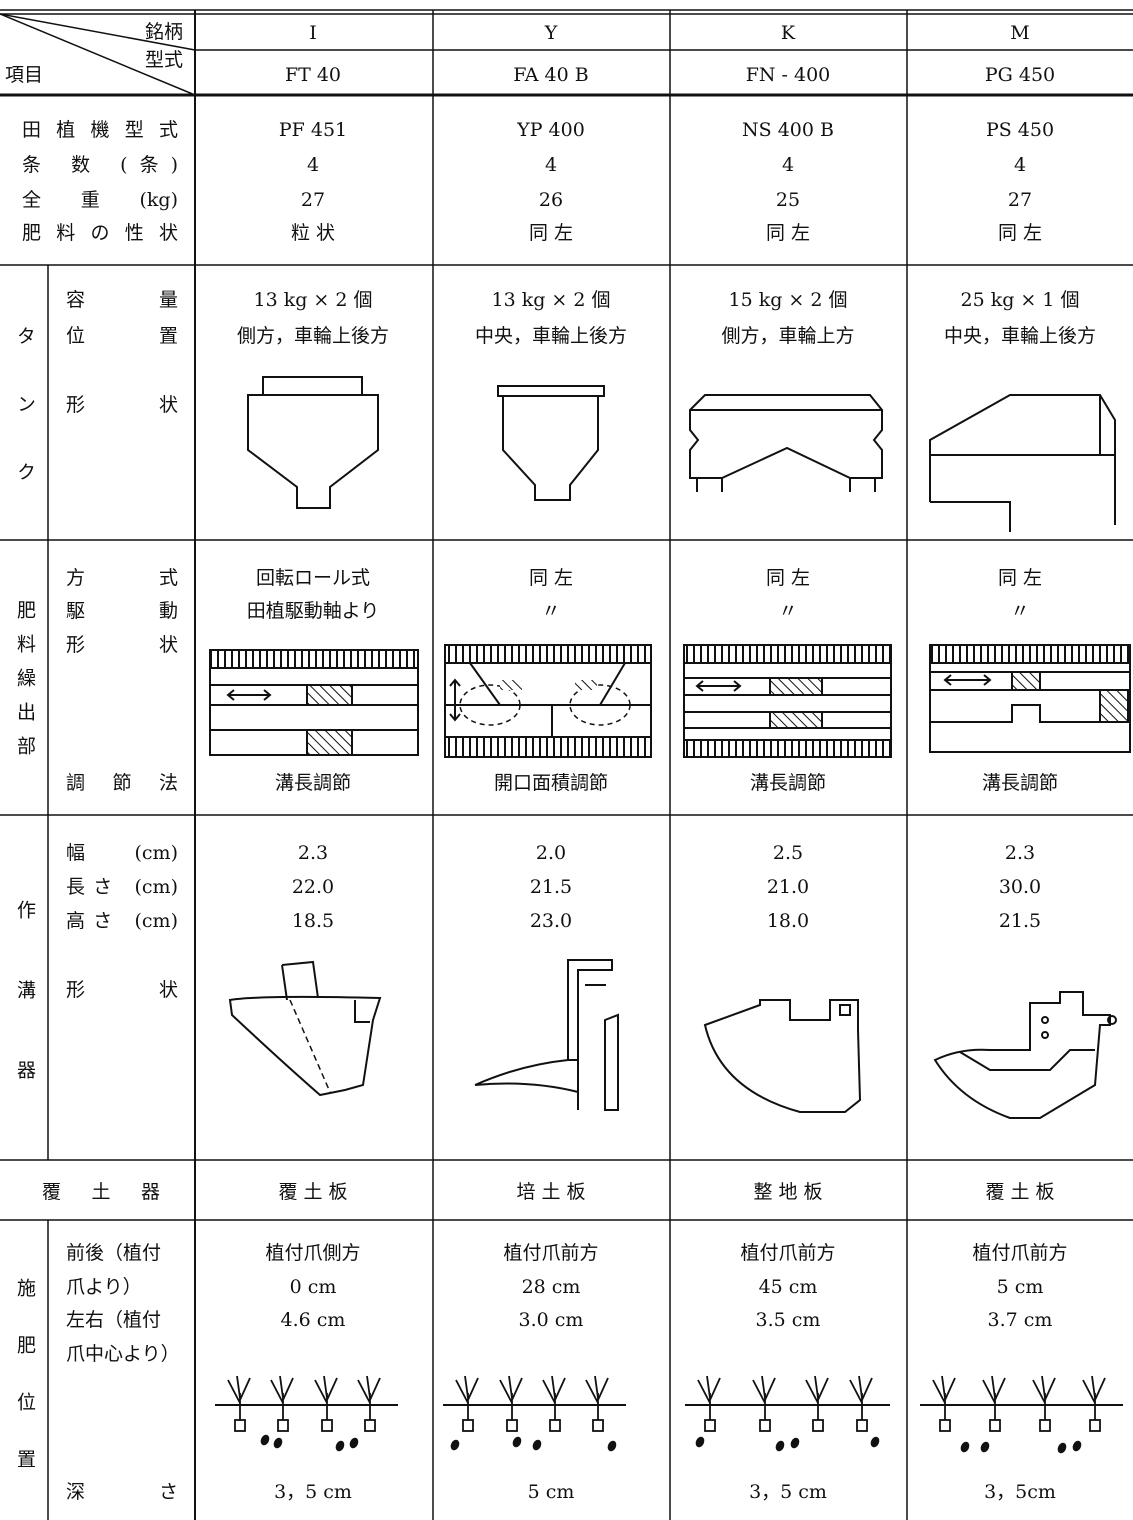 The image size is (1133, 1520). What do you see at coordinates (550, 783) in the screenshot?
I see `cell-value: 開口面積調節` at bounding box center [550, 783].